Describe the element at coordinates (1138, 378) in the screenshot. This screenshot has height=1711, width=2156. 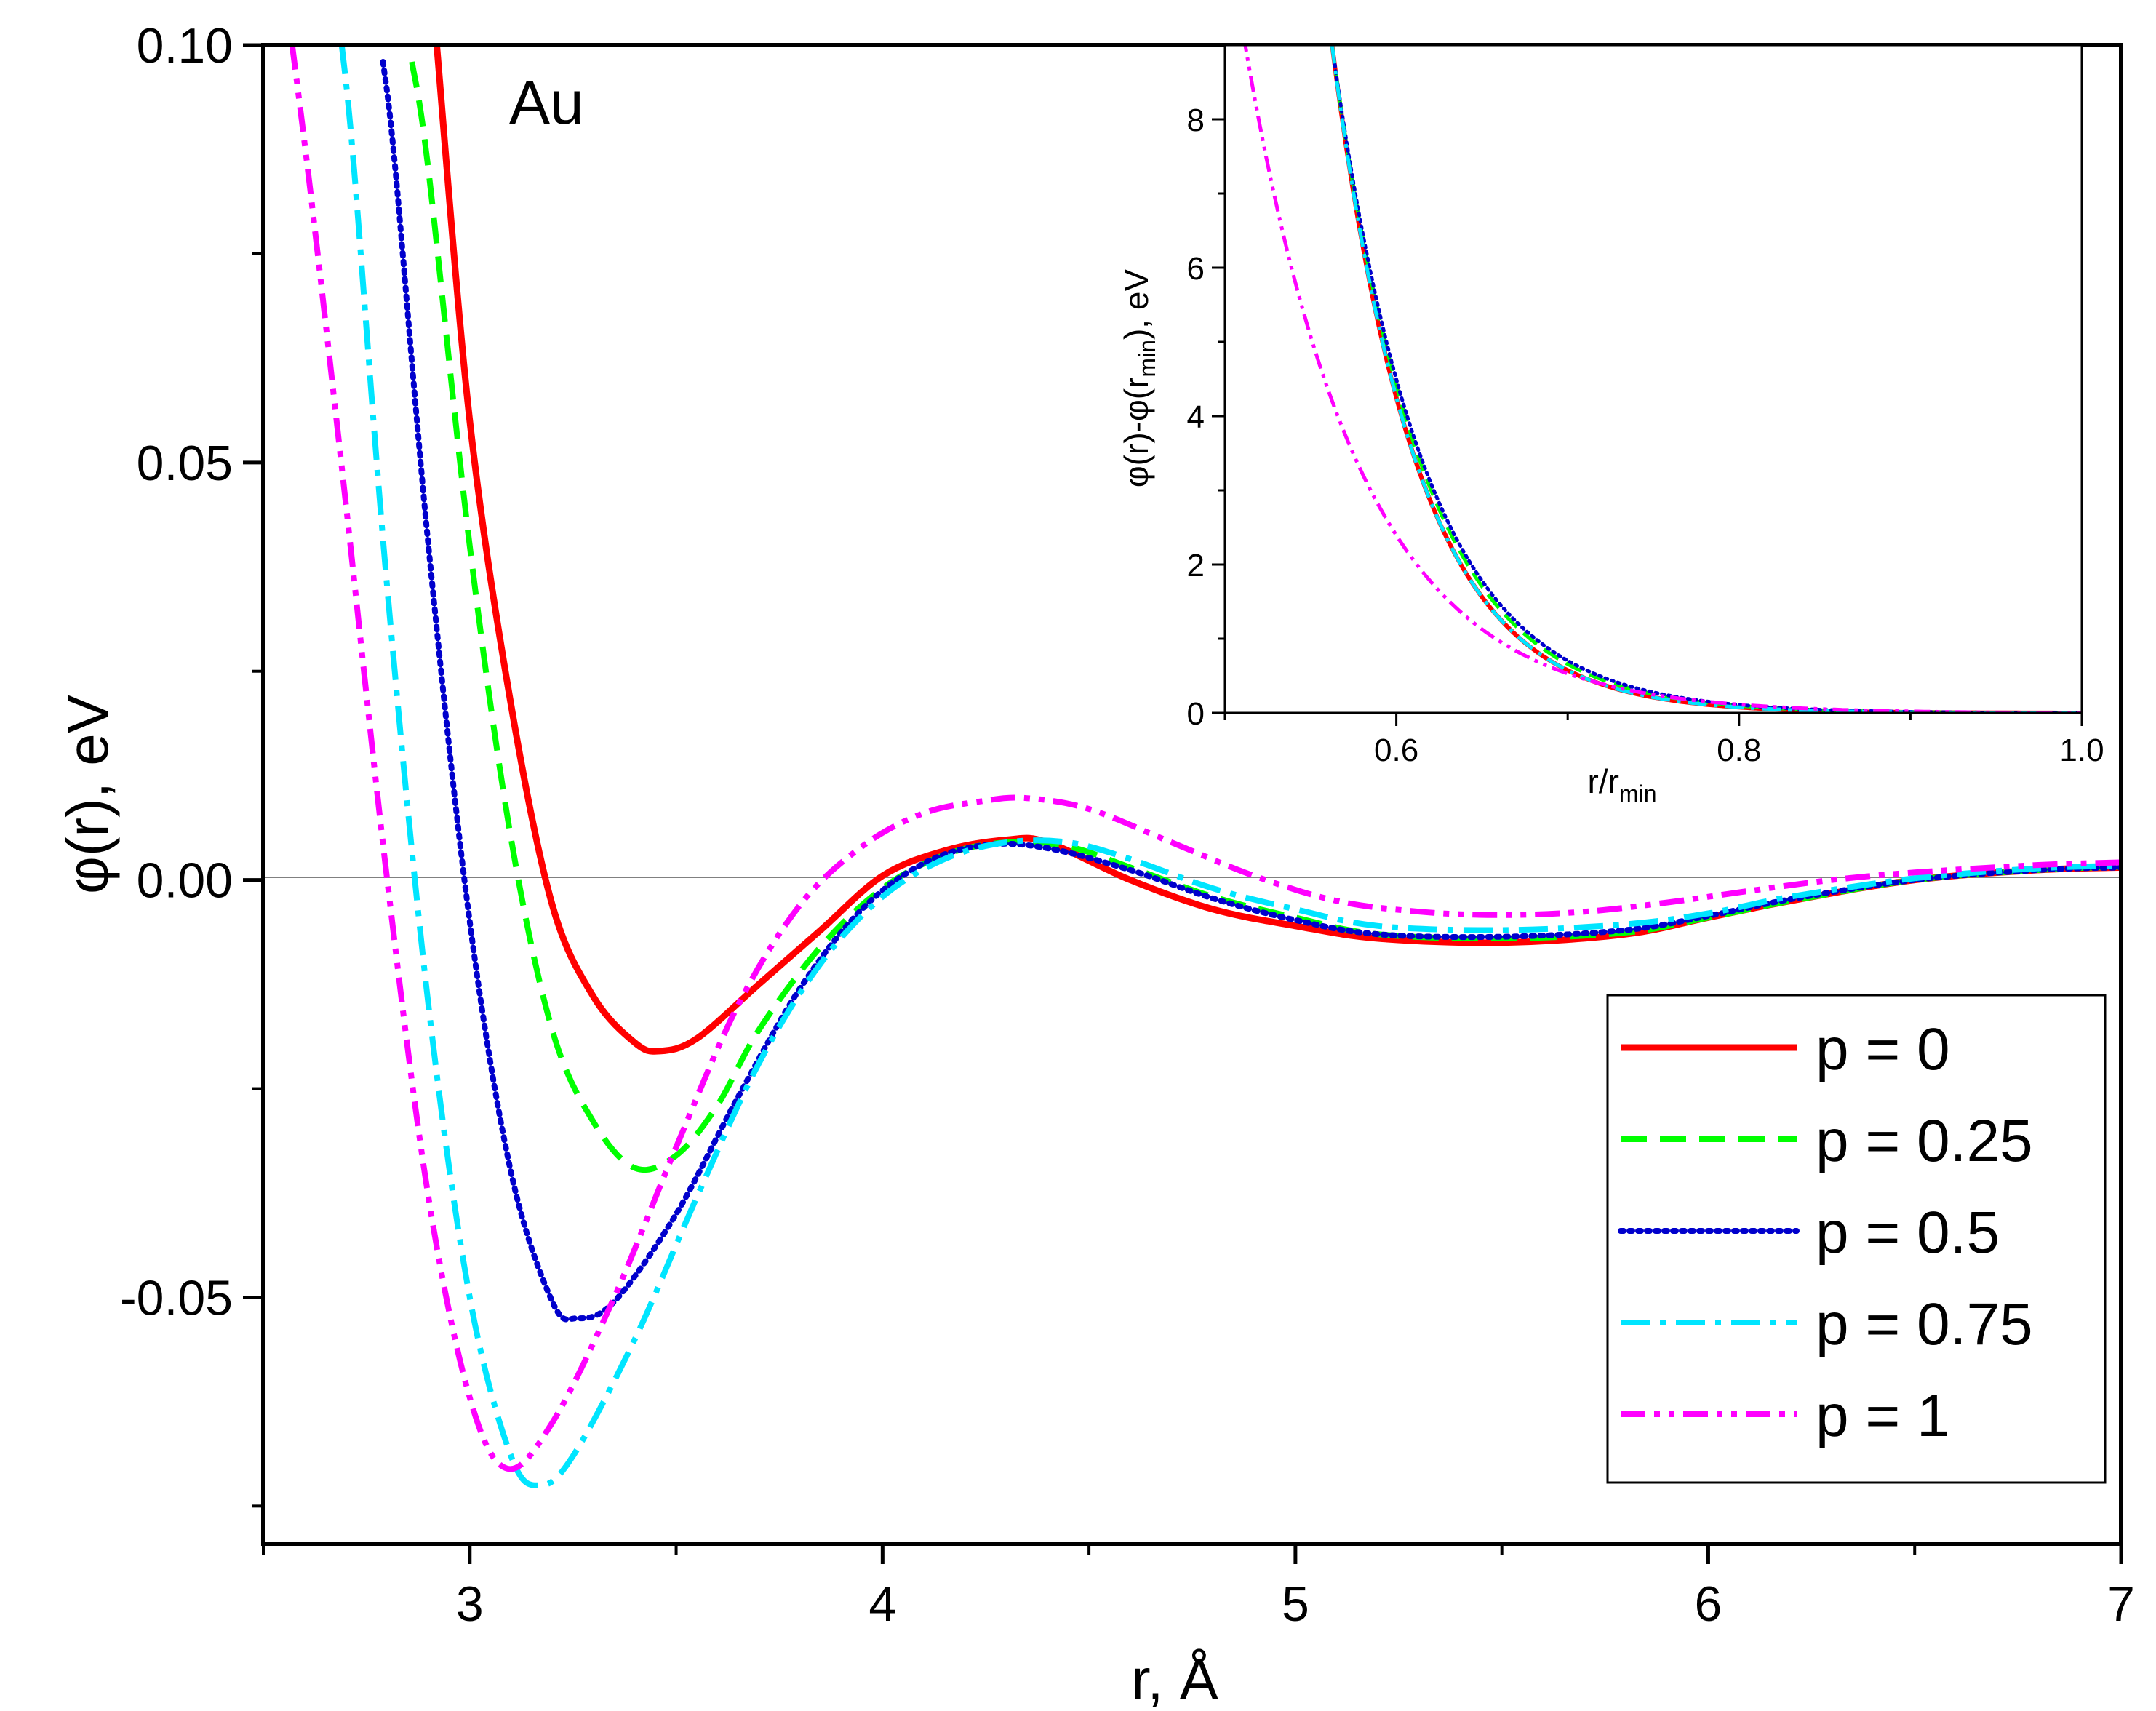
I see `inset-y-axis-title: φ(r)-φ(rmin), eV` at that location.